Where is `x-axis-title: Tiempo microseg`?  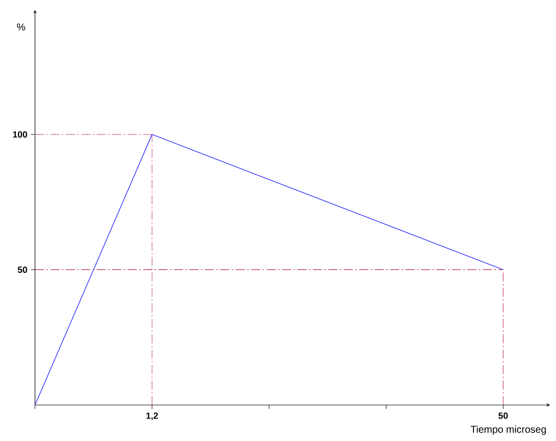 x-axis-title: Tiempo microseg is located at coordinates (508, 430).